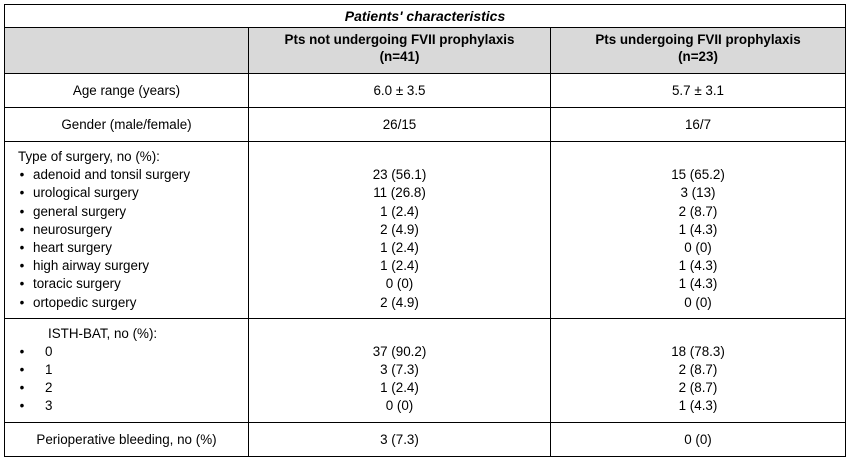 The image size is (850, 457). I want to click on bleeding-label: Perioperative bleeding, no (%), so click(126, 439).